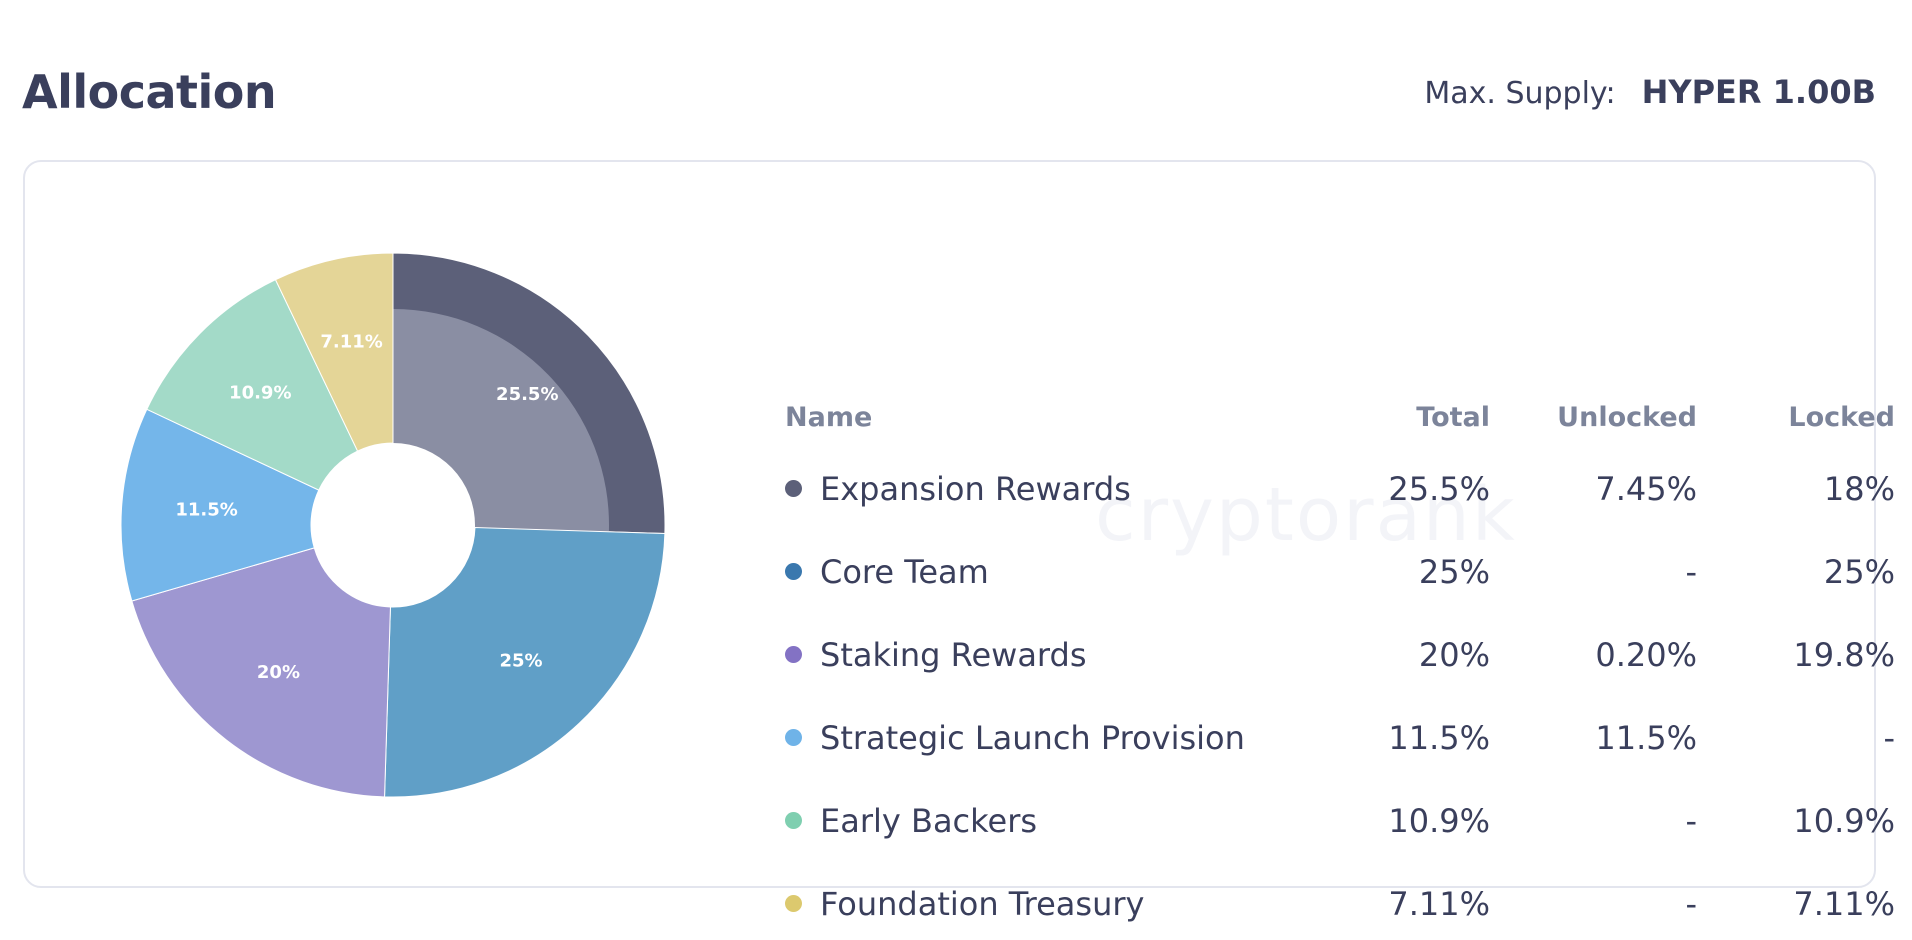  I want to click on allocation-name-cell: Strategic Launch Provision, so click(1045, 738).